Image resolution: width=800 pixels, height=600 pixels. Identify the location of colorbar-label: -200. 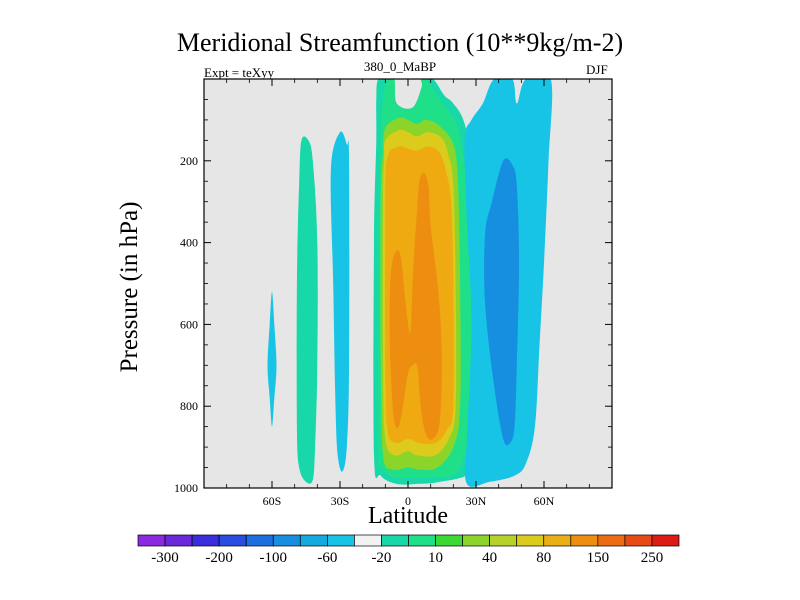
(219, 558).